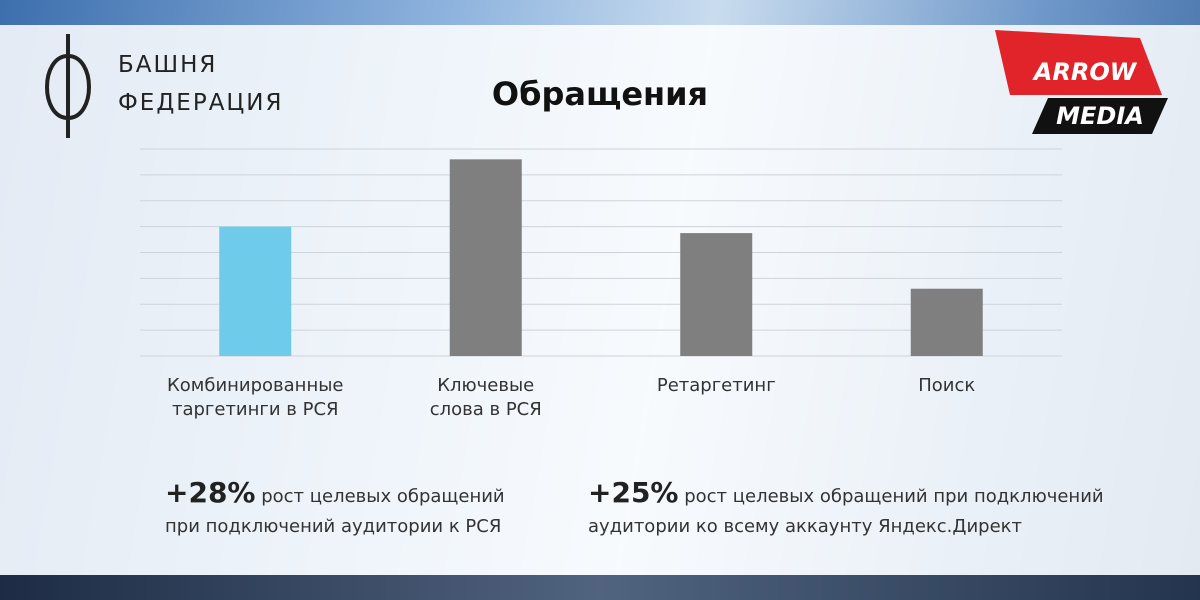 The image size is (1200, 600). What do you see at coordinates (947, 385) in the screenshot?
I see `x-tick-label: Поиск` at bounding box center [947, 385].